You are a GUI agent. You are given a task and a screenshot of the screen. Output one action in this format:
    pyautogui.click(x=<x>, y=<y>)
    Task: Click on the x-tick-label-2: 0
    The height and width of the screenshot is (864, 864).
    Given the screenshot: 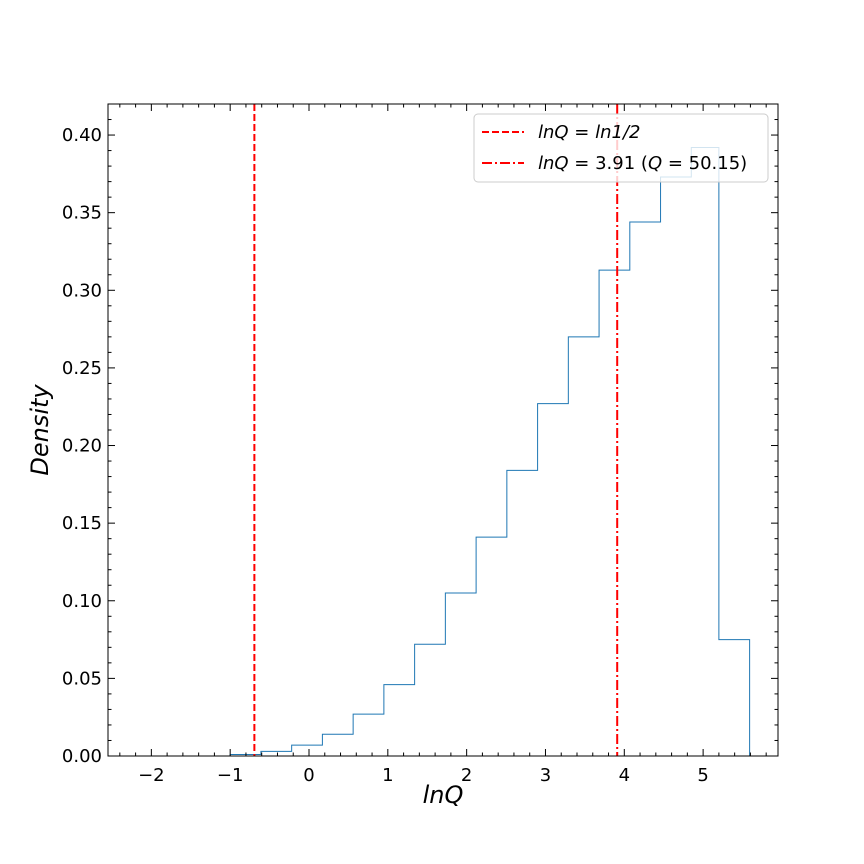 What is the action you would take?
    pyautogui.click(x=308, y=775)
    